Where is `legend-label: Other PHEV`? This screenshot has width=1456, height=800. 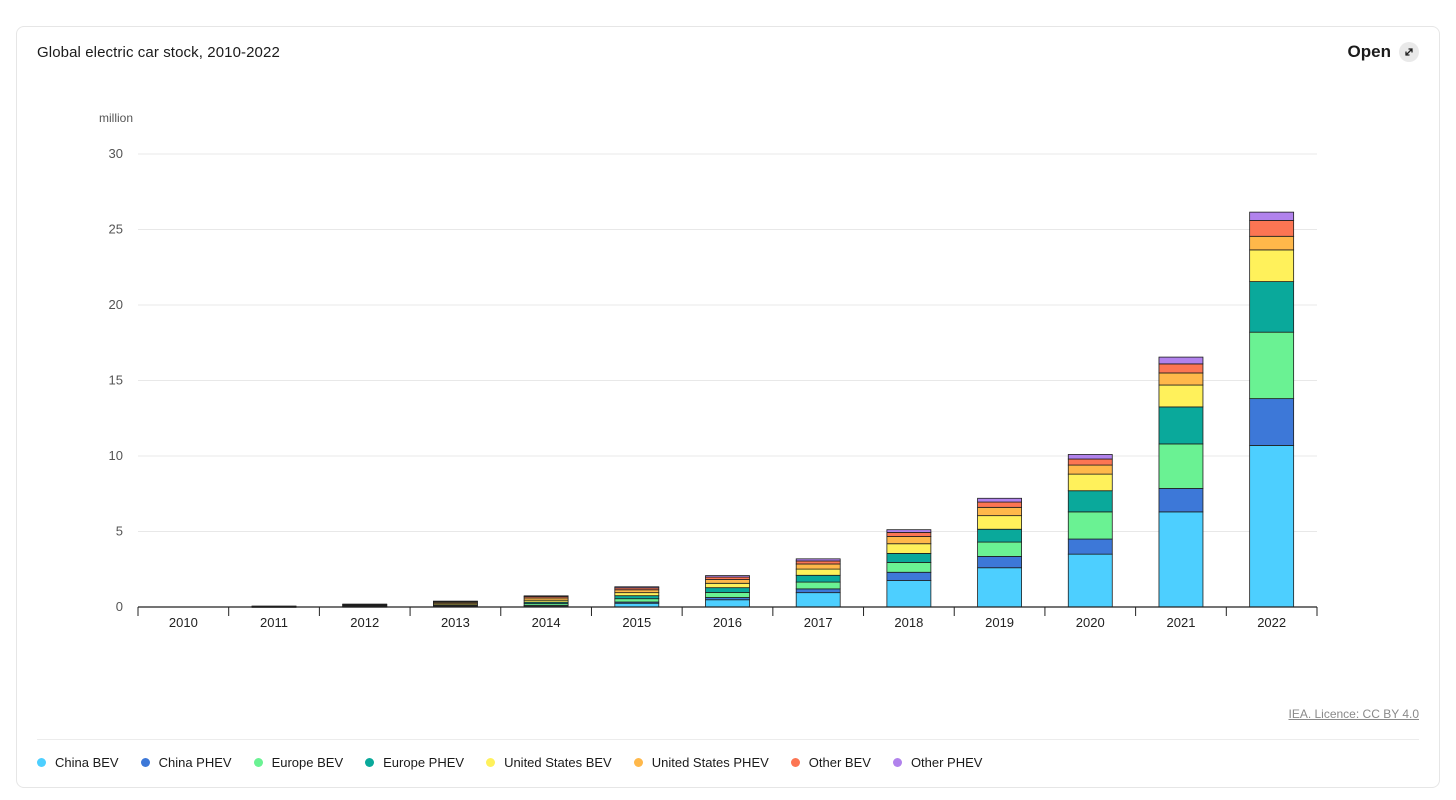
legend-label: Other PHEV is located at coordinates (946, 762).